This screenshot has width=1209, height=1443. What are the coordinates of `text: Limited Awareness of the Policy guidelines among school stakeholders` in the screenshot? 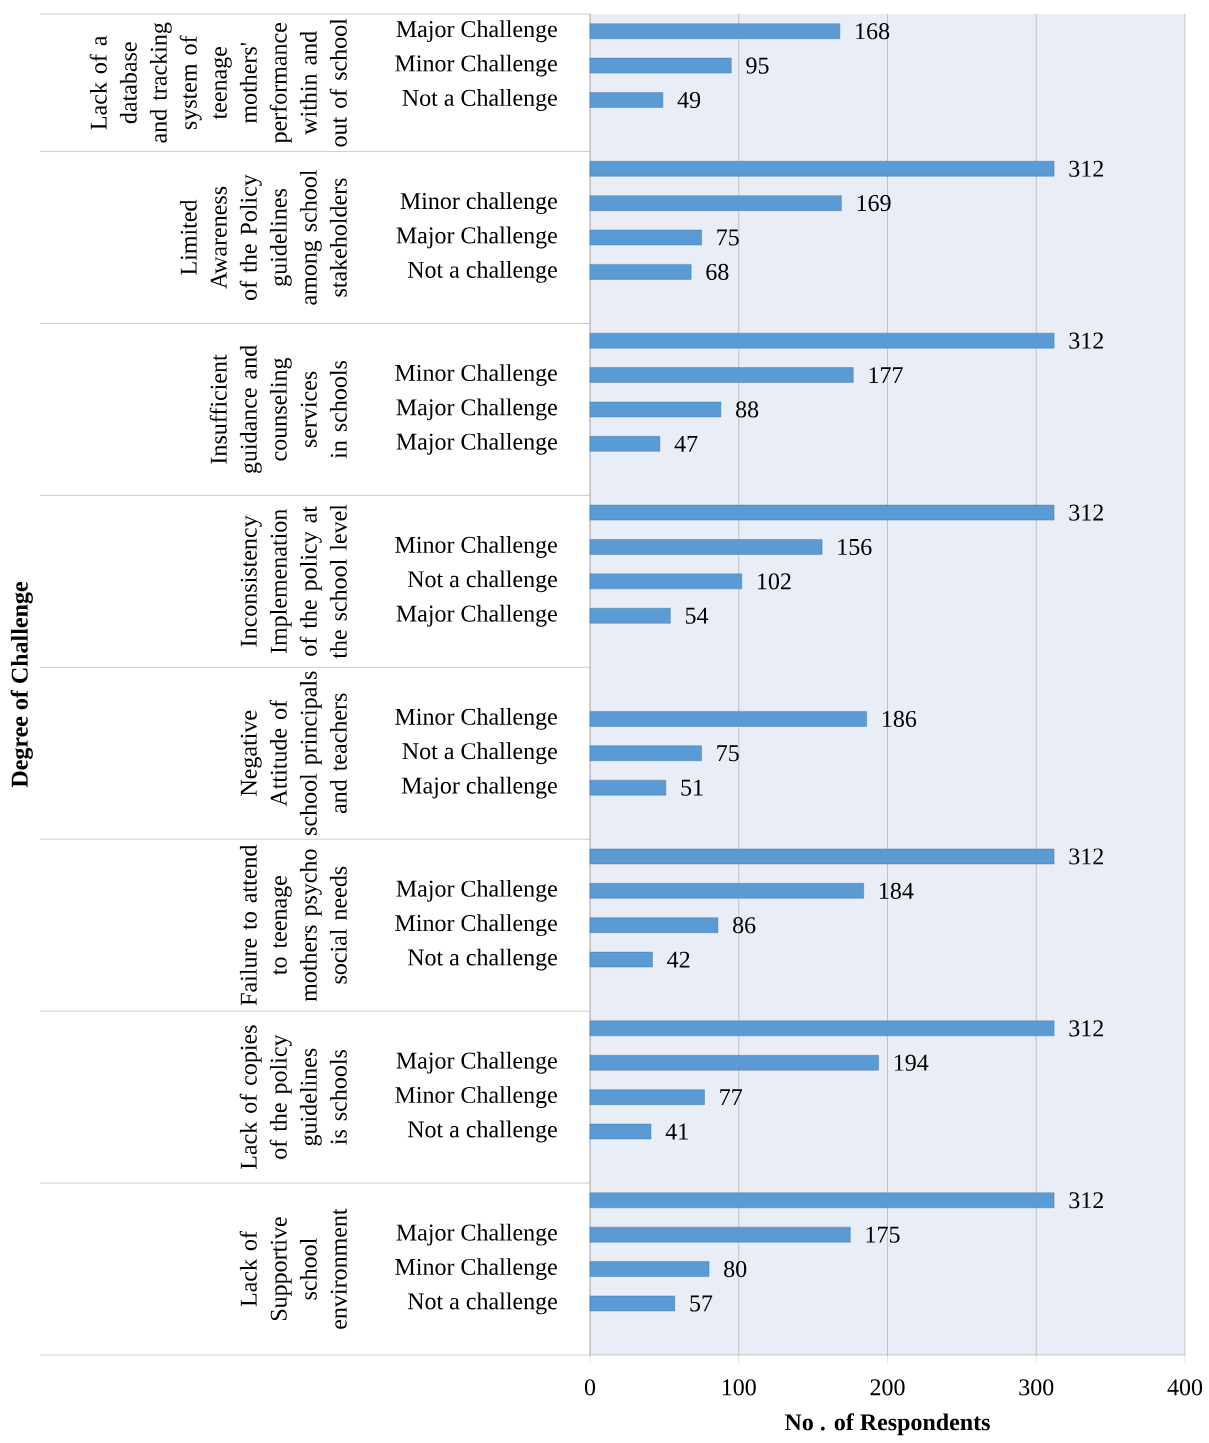 It's located at (263, 237).